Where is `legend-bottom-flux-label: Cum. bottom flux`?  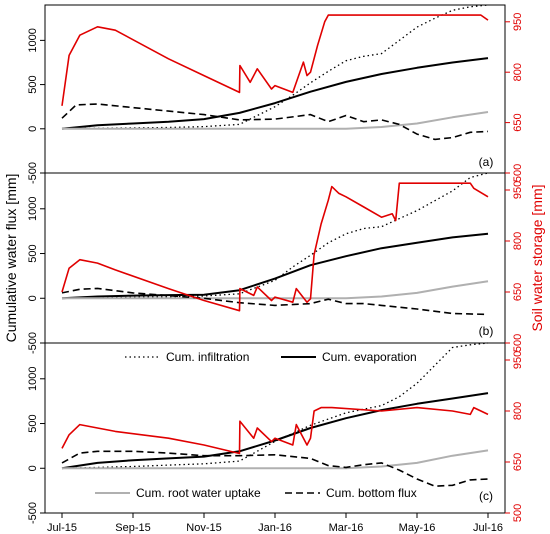 legend-bottom-flux-label: Cum. bottom flux is located at coordinates (371, 493).